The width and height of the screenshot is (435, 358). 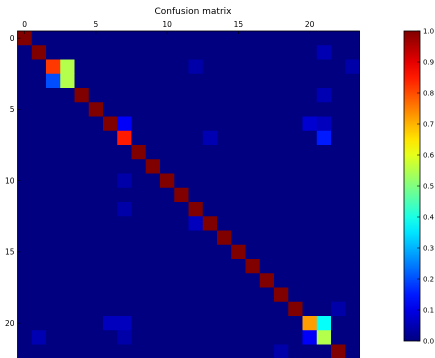 I want to click on colorbar-tick-label: 0.7, so click(x=428, y=125).